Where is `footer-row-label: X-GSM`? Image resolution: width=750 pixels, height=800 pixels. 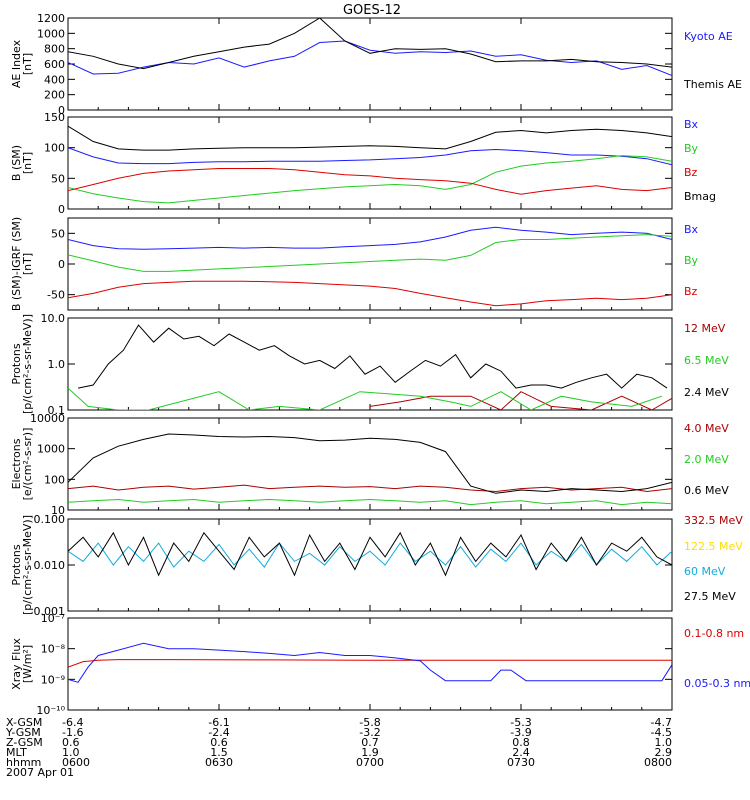
footer-row-label: X-GSM is located at coordinates (24, 722).